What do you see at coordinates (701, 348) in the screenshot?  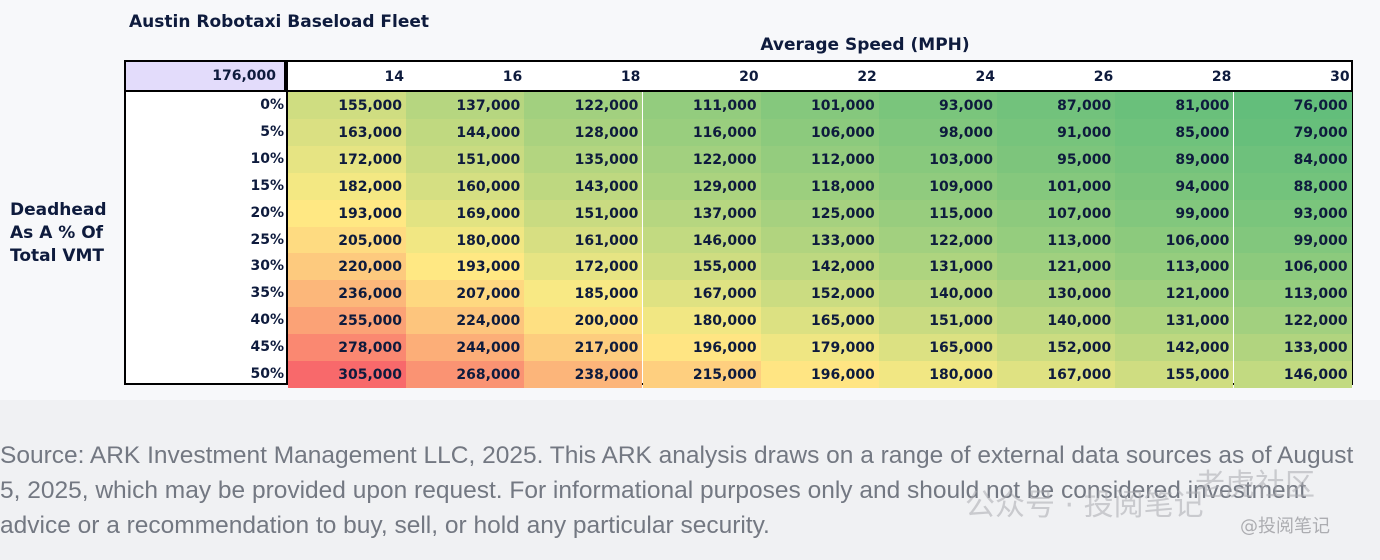 I see `heatmap-cell: 196,000` at bounding box center [701, 348].